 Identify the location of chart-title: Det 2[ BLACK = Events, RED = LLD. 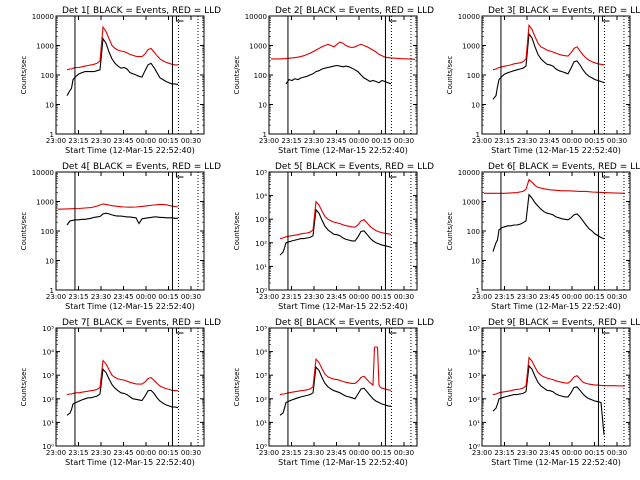
(354, 11).